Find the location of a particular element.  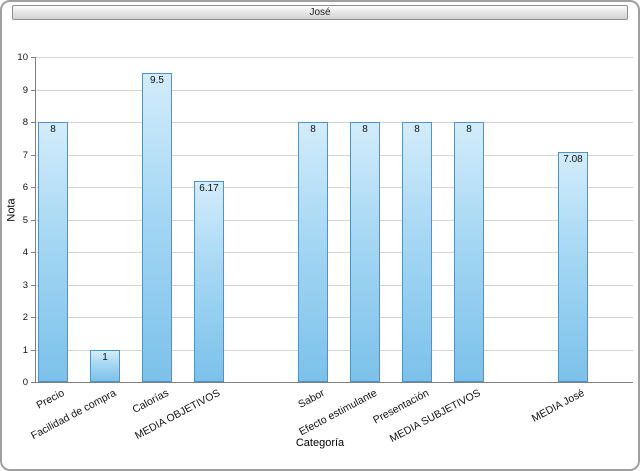

x-axis-title: Categoría is located at coordinates (320, 443).